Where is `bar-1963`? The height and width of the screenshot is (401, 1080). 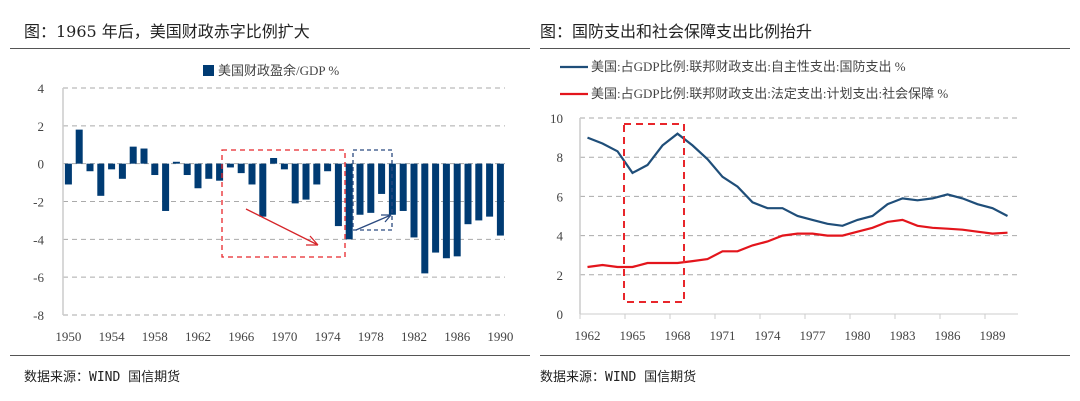 bar-1963 is located at coordinates (209, 171).